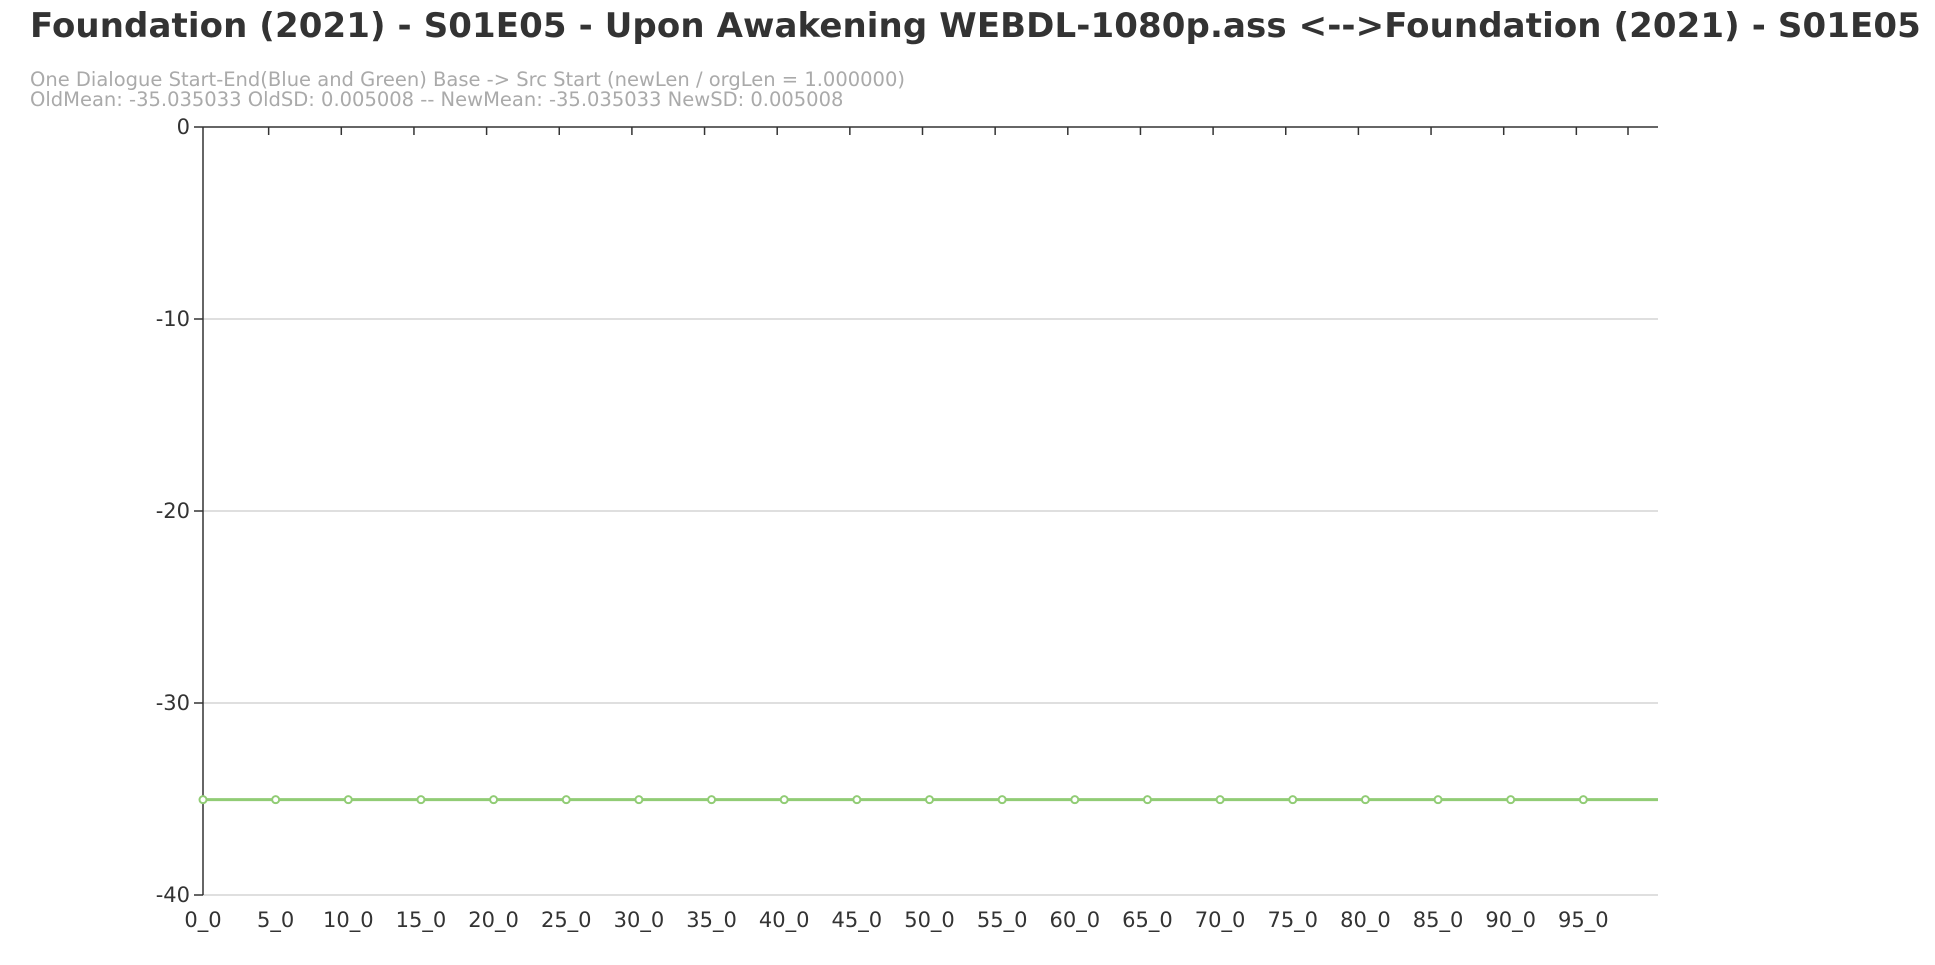 The width and height of the screenshot is (1935, 965). I want to click on y-tick-label: -30, so click(173, 703).